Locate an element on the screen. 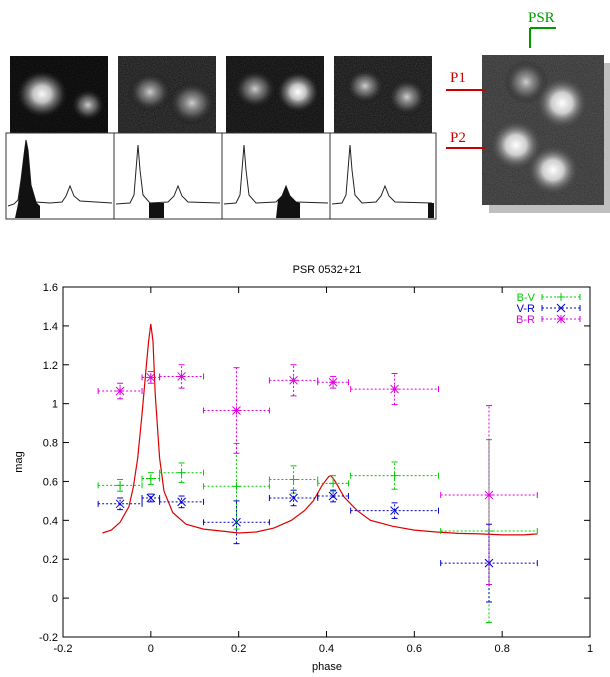  y-tick-label: 0 is located at coordinates (55, 599).